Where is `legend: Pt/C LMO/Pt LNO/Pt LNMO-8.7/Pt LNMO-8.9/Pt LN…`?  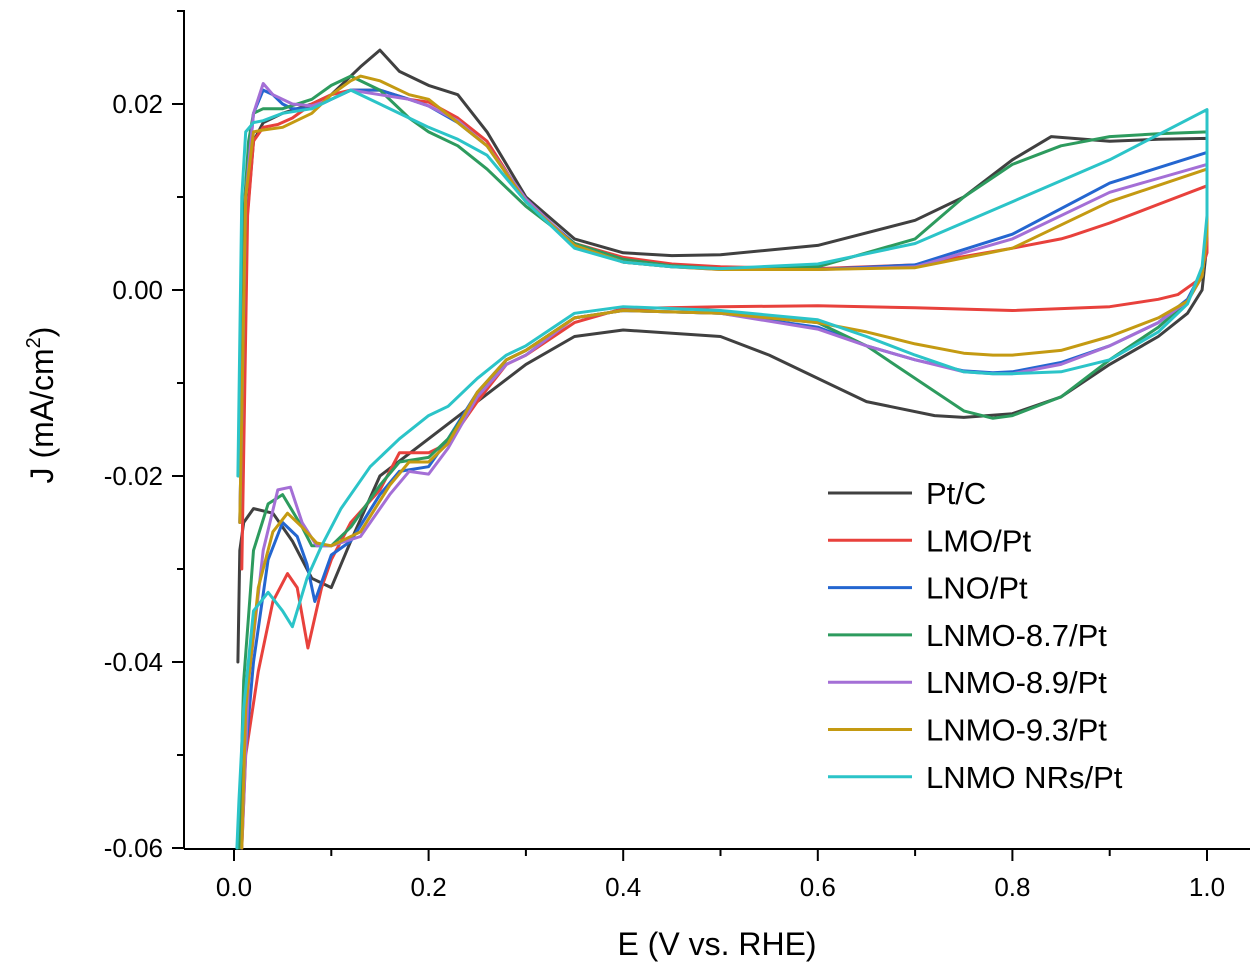
legend: Pt/C LMO/Pt LNO/Pt LNMO-8.7/Pt LNMO-8.9/Pt LN… is located at coordinates (975, 635).